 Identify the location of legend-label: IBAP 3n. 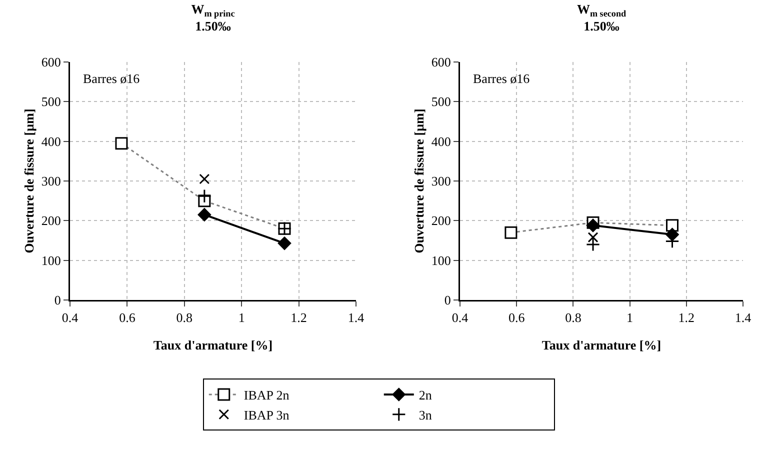
(267, 414).